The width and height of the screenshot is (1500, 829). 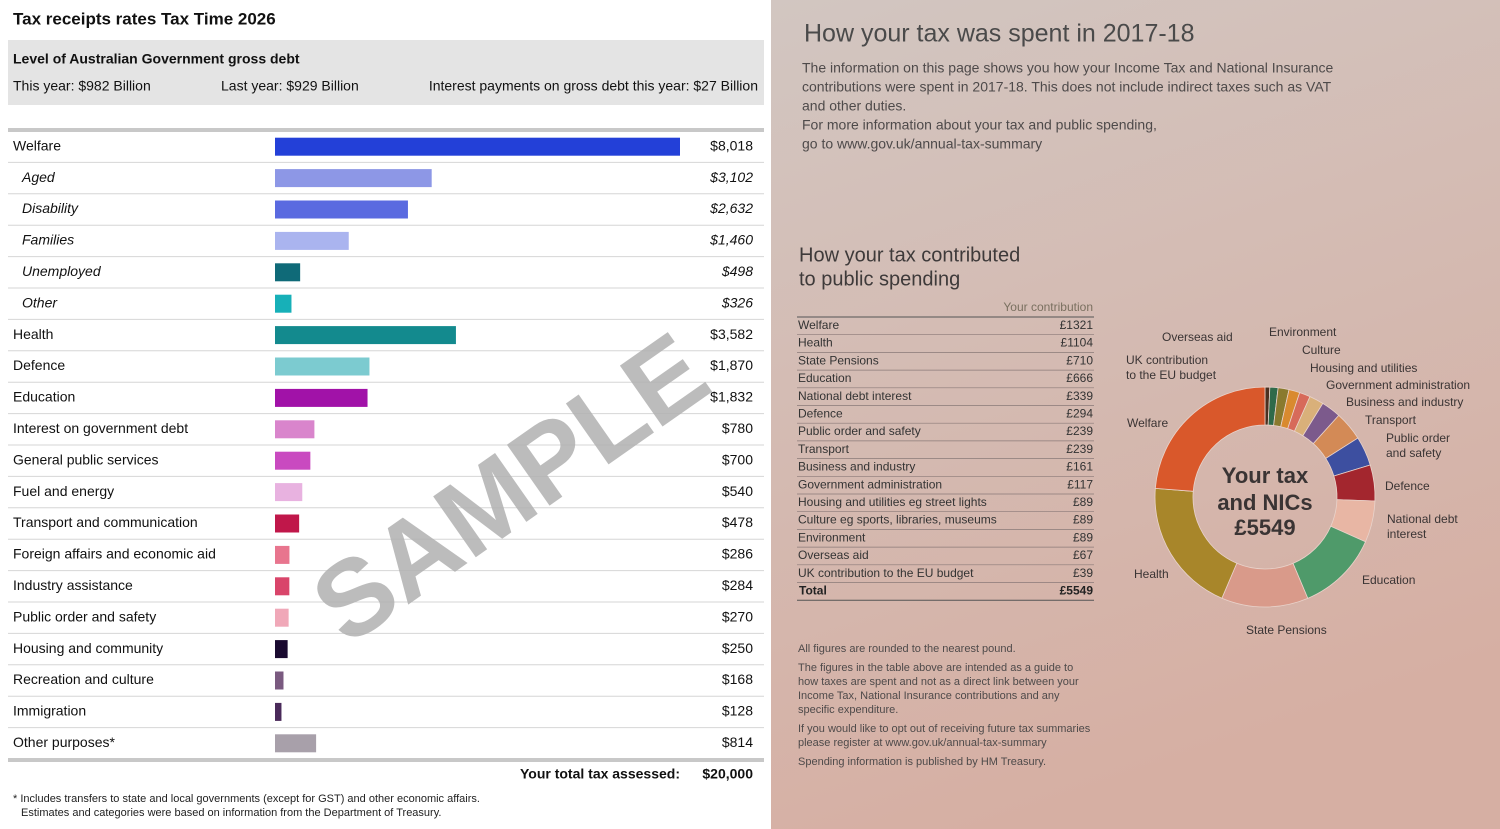 What do you see at coordinates (1079, 414) in the screenshot?
I see `row-value: £294` at bounding box center [1079, 414].